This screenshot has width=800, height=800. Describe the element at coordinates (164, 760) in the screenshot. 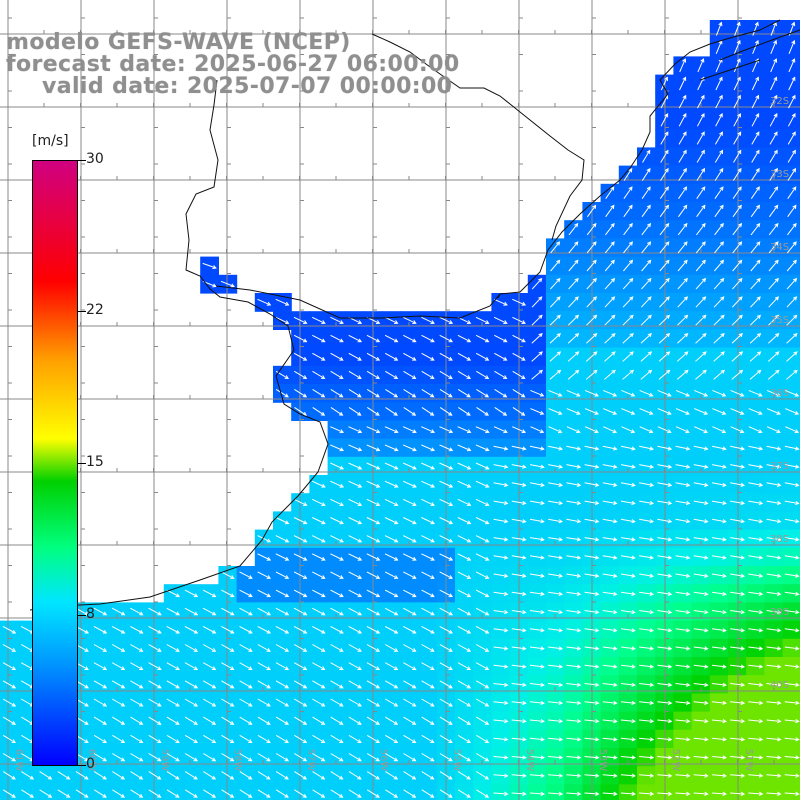

I see `longitude-label: 59W` at that location.